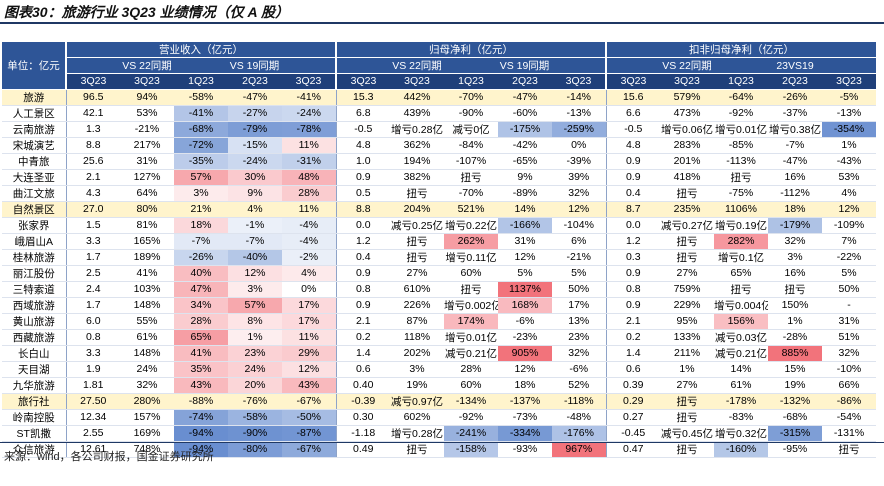  Describe the element at coordinates (471, 241) in the screenshot. I see `cell: 262%` at that location.